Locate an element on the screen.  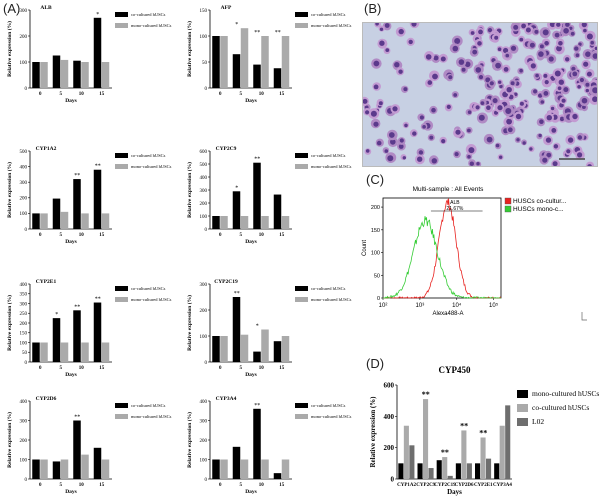
y-tick-label: 300 is located at coordinates (24, 304).